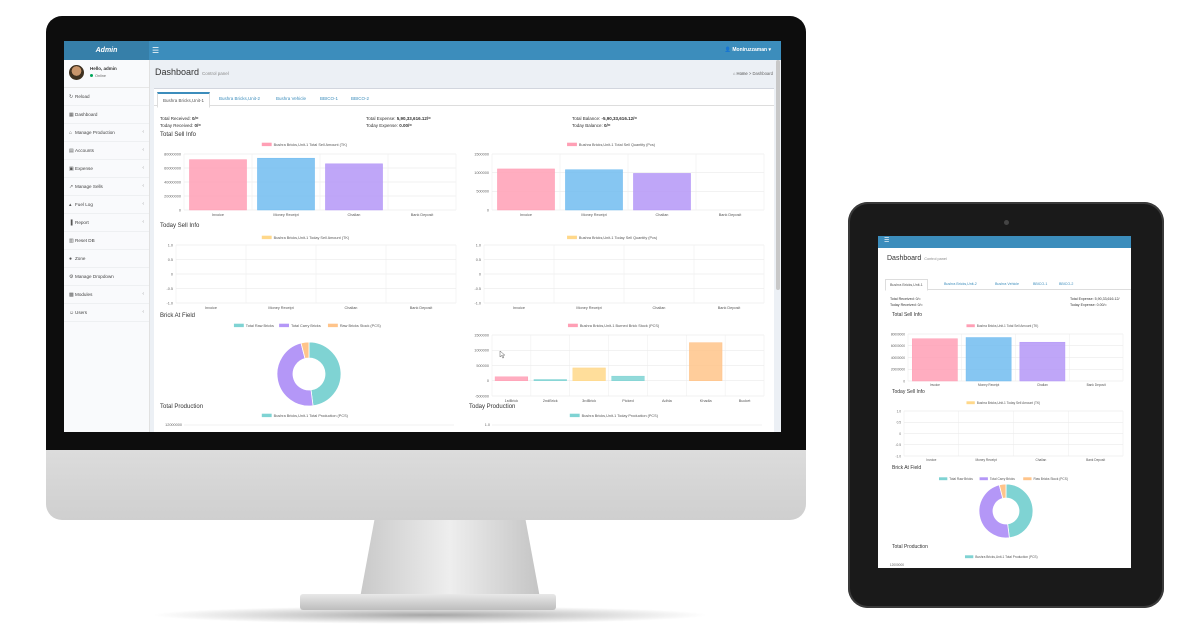  I want to click on factory-icon: ⌂, so click(71, 133).